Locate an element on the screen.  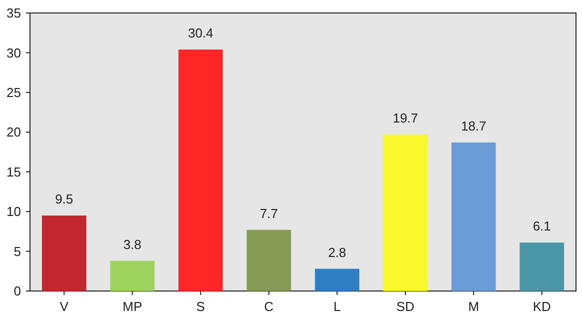
data-label: 19.7 is located at coordinates (405, 118).